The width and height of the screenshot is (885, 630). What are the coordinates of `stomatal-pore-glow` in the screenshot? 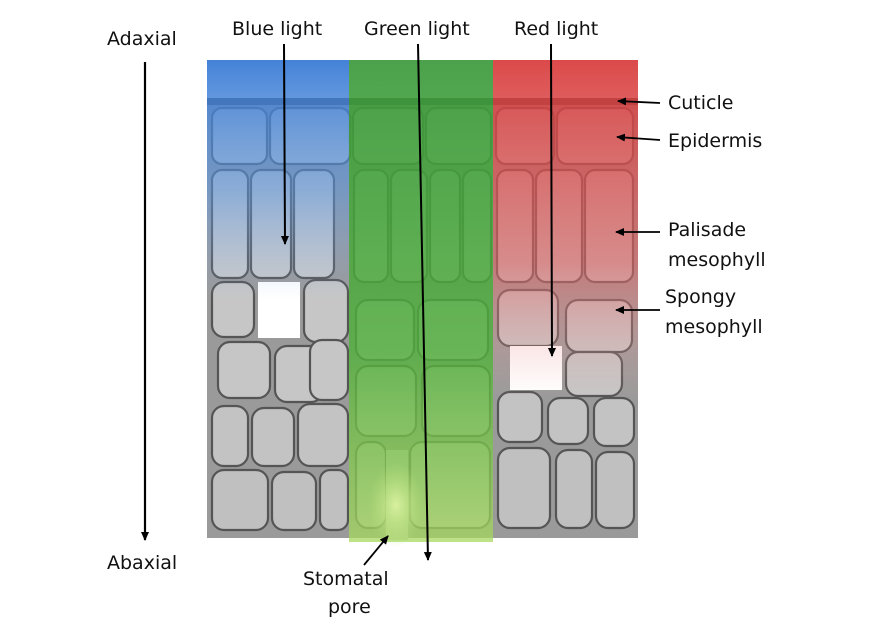 It's located at (396, 505).